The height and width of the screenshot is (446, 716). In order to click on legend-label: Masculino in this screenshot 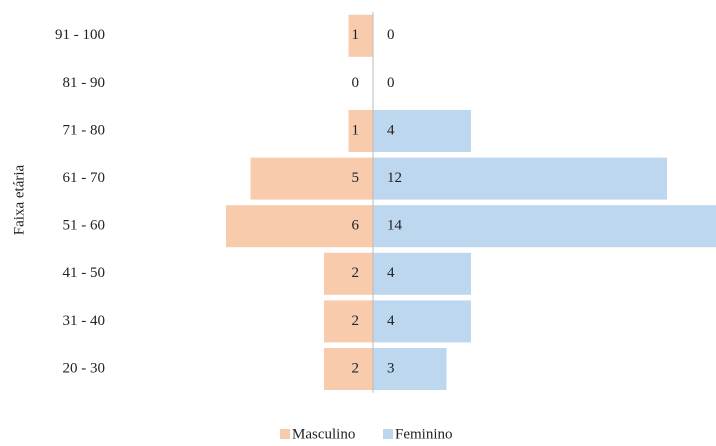, I will do `click(323, 434)`.